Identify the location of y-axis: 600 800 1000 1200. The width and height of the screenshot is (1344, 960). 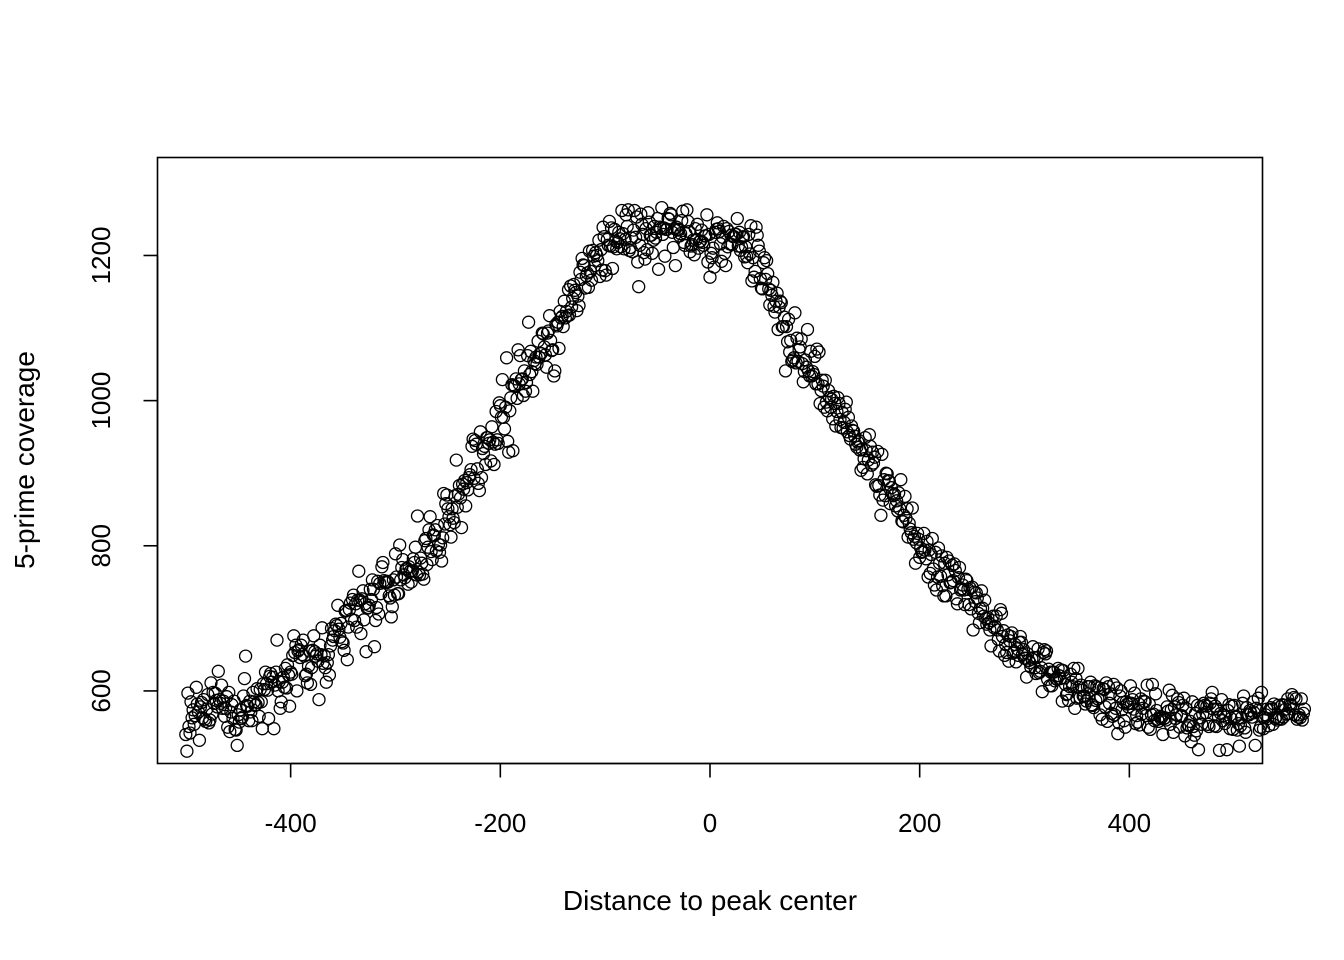
(122, 470).